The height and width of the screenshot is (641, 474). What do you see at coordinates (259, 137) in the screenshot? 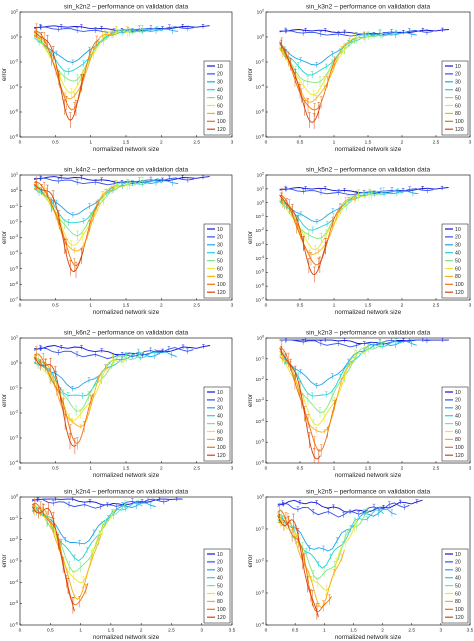
I see `y-tick-label: 10⁻⁸` at bounding box center [259, 137].